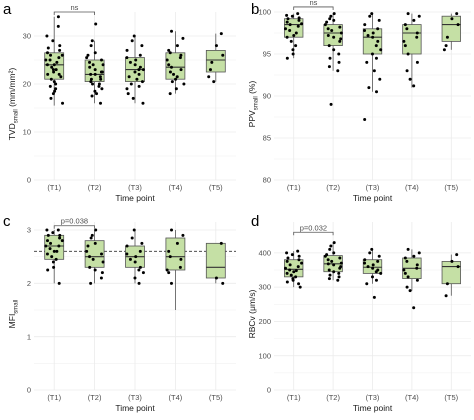  I want to click on y-axis-title-subscript: small, so click(257, 103).